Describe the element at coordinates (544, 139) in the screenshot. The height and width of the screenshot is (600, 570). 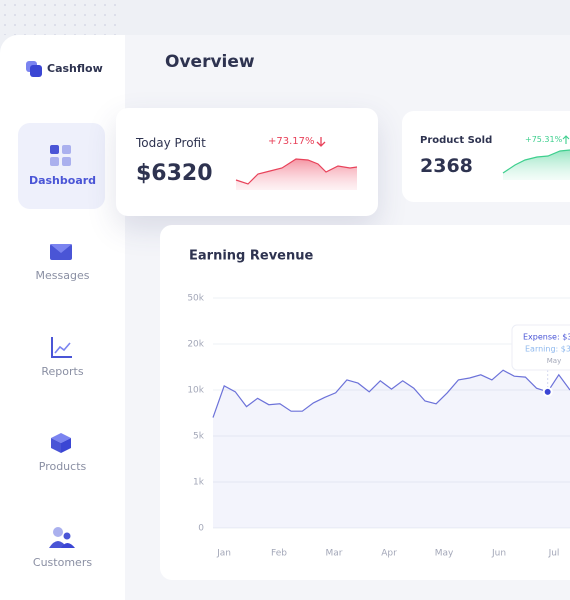
I see `card-change: +75.31%` at that location.